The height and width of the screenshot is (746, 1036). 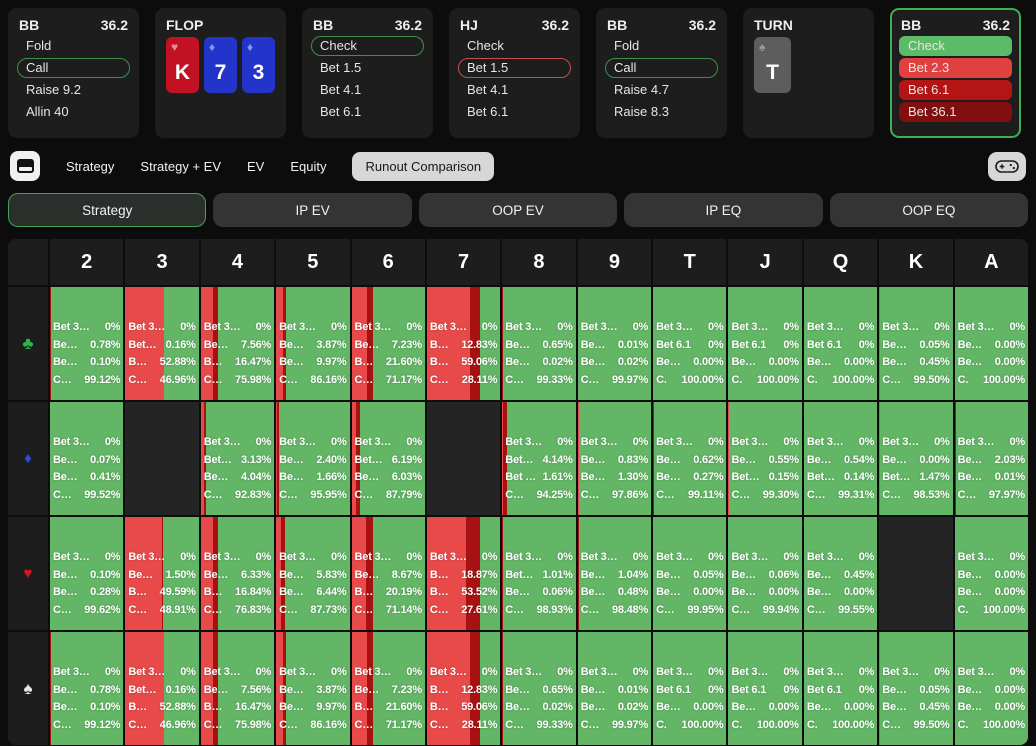 I want to click on grid-cell-aheart: Bet 3… 0% Be… 0.00% Be… 0.00% C. 100.00%, so click(x=991, y=573).